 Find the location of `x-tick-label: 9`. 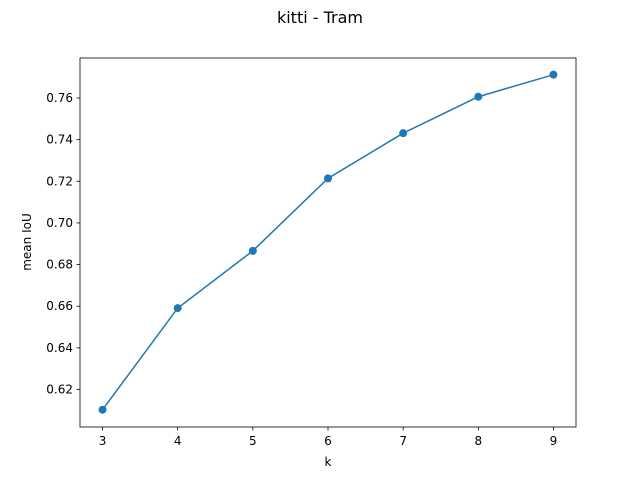

x-tick-label: 9 is located at coordinates (554, 441).